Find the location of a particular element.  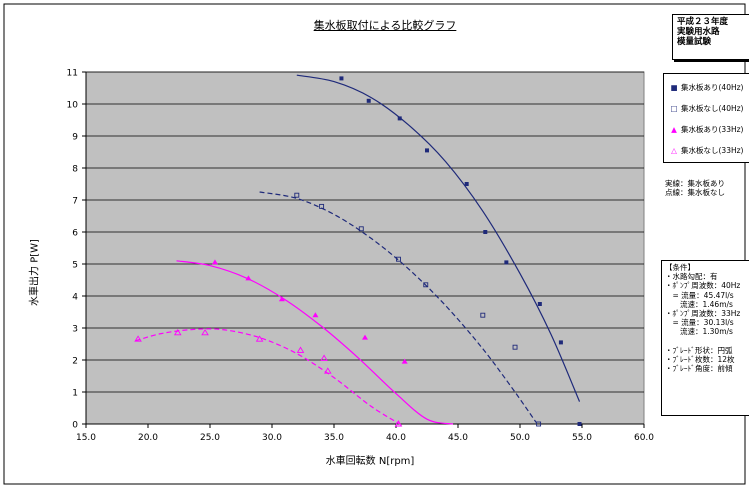

condition-line: 流速：1.30m/s is located at coordinates (699, 332).